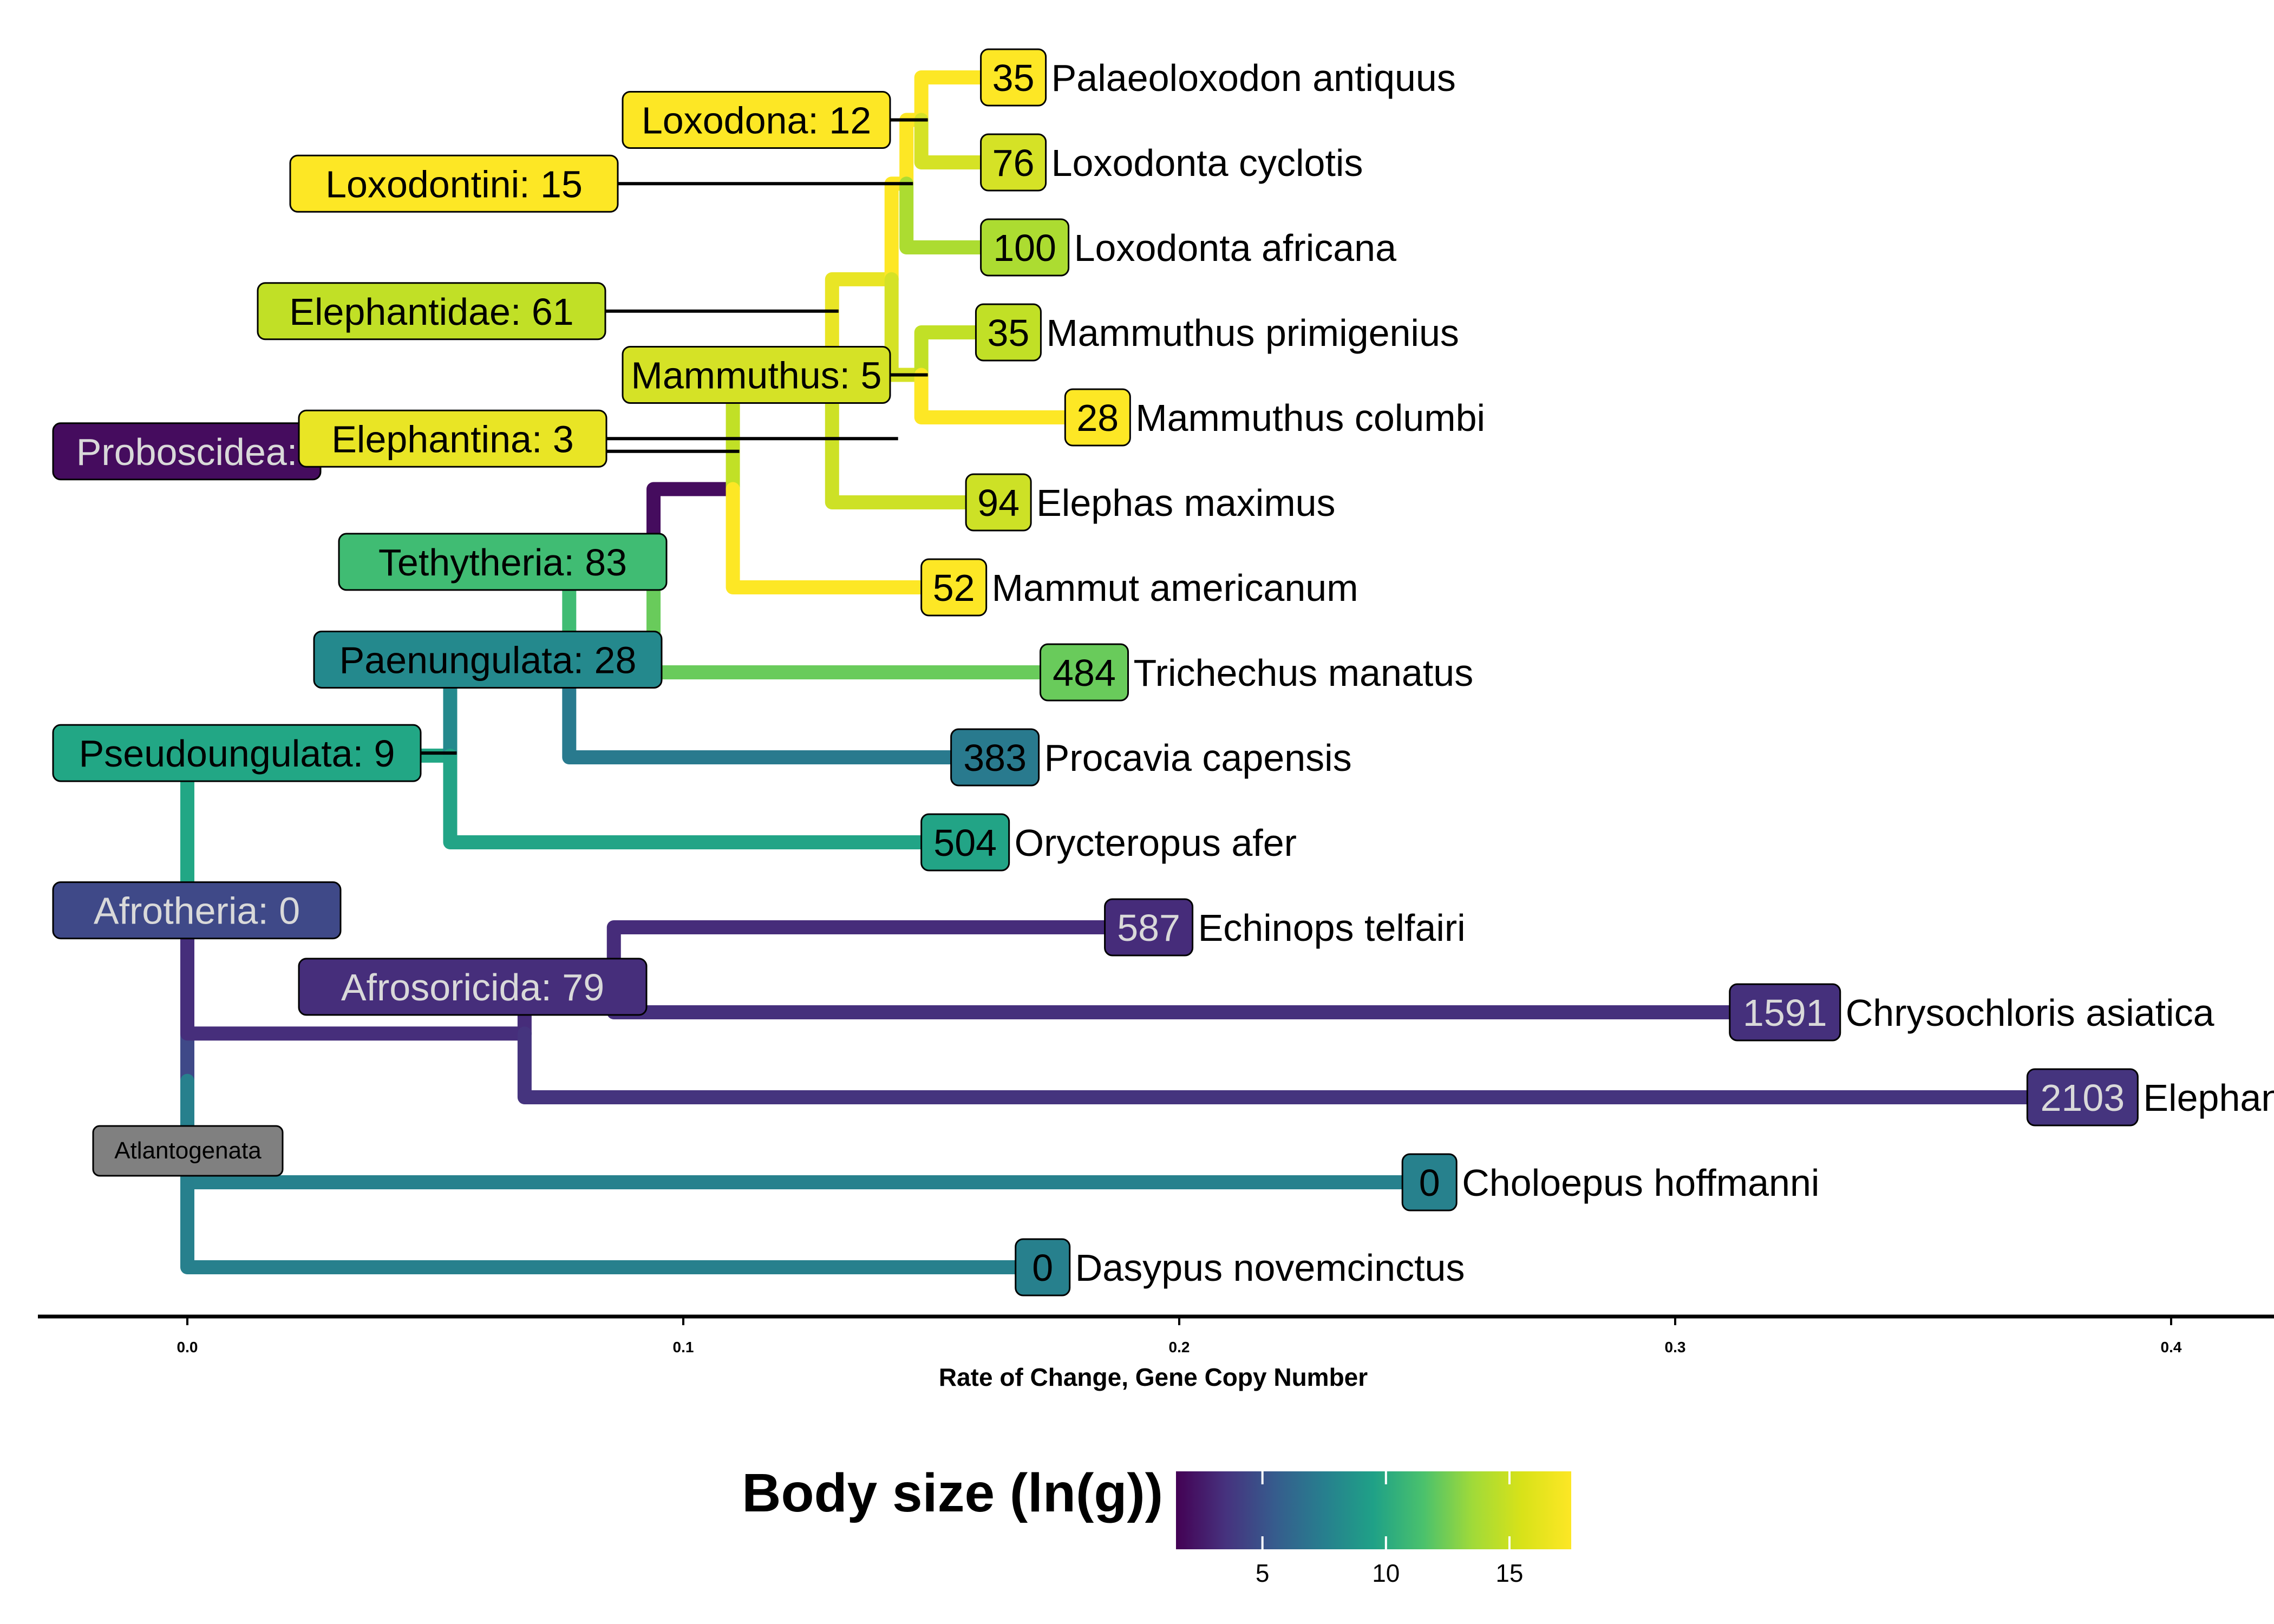  I want to click on node-box-afrotheria, so click(197, 910).